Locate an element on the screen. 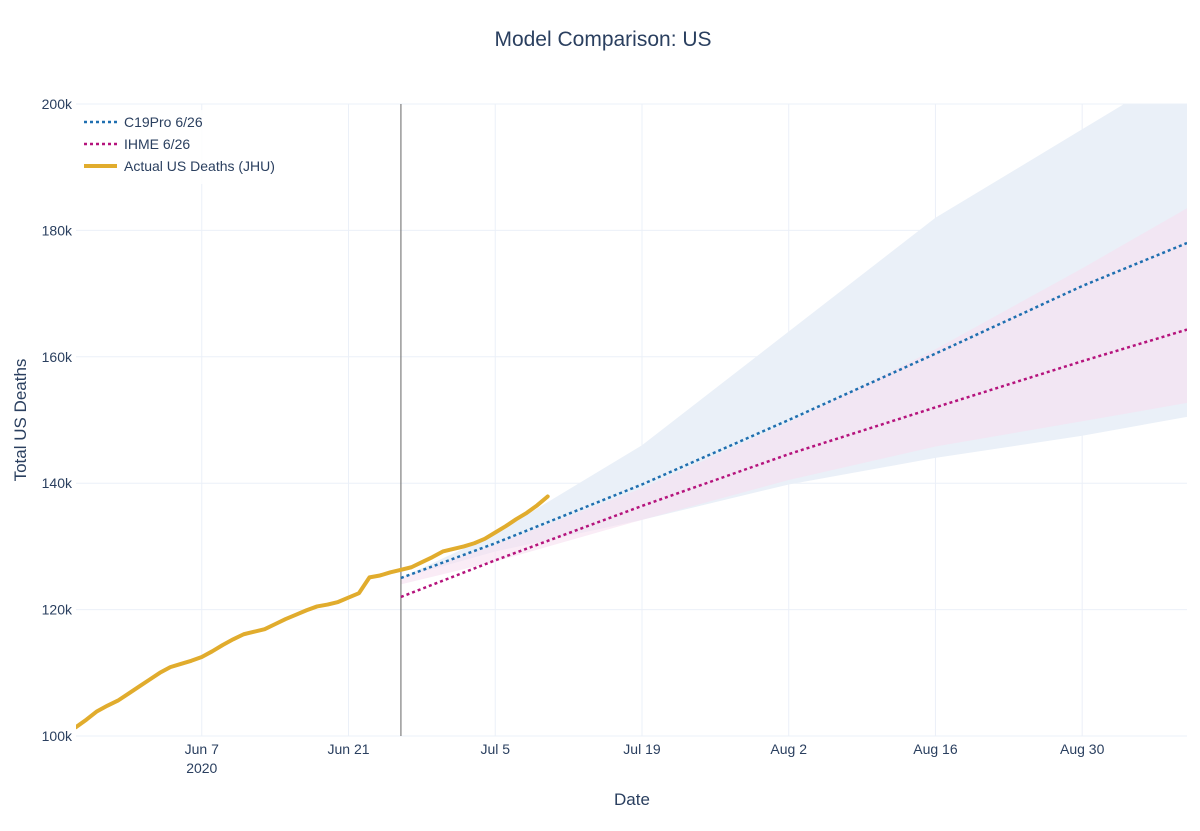  x-tick-label: Aug 16 is located at coordinates (935, 749).